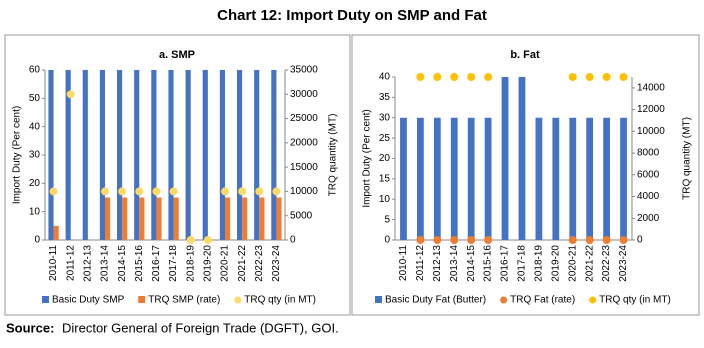 The height and width of the screenshot is (348, 704). I want to click on y-tick-label: 35, so click(385, 97).